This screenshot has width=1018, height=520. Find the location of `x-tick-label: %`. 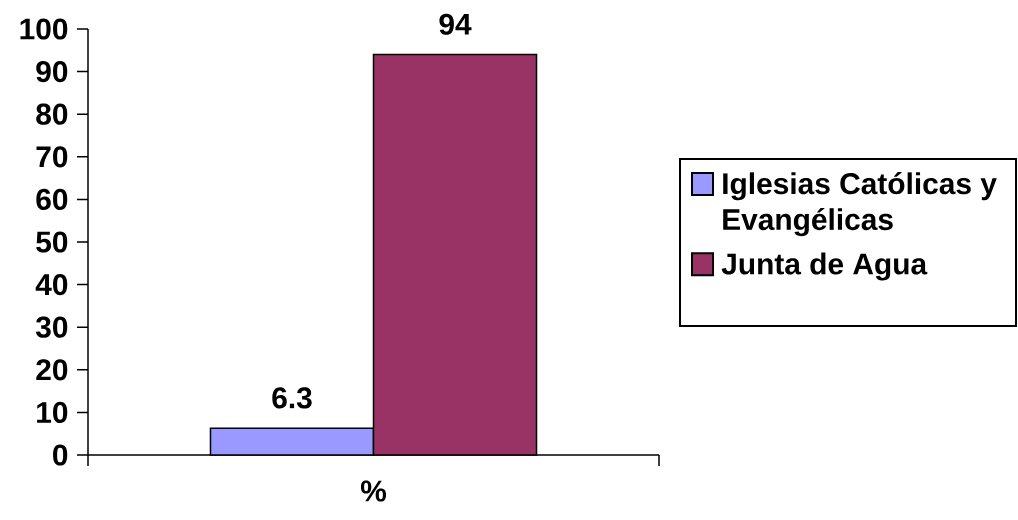

x-tick-label: % is located at coordinates (373, 491).